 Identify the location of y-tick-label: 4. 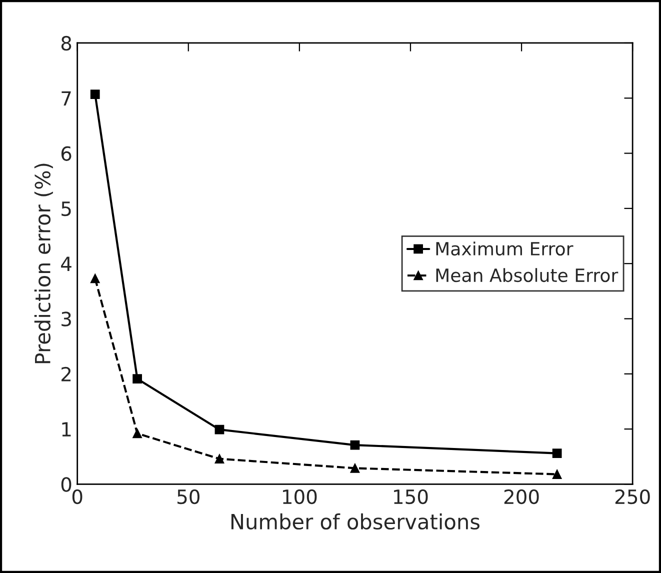
(66, 263).